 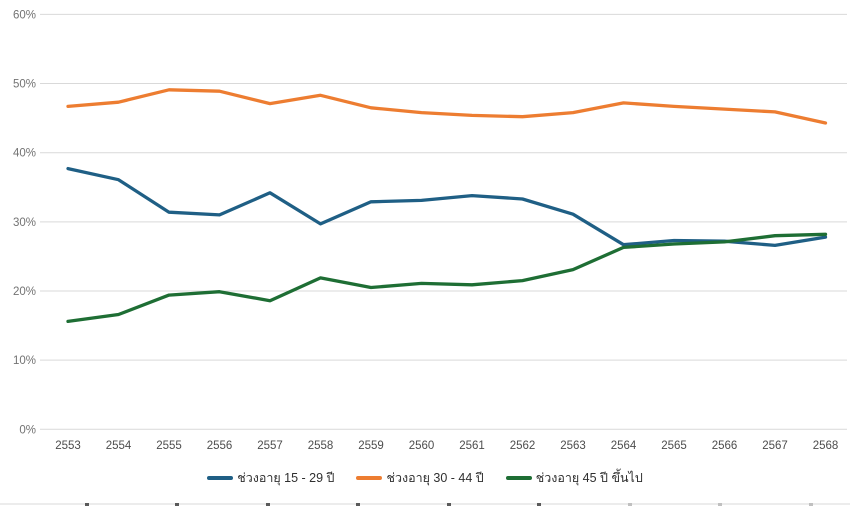 What do you see at coordinates (270, 446) in the screenshot?
I see `x-axis-tick-label: 2557` at bounding box center [270, 446].